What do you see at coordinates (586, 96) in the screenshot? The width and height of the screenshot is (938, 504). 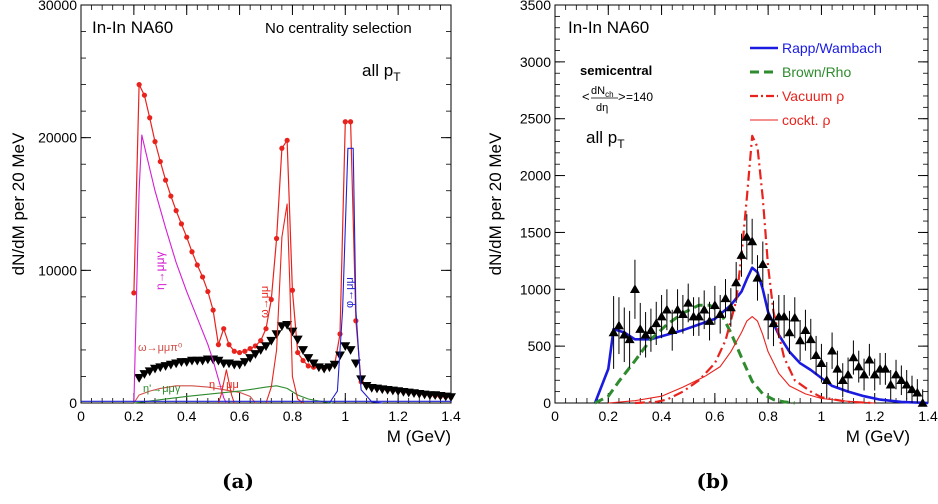 I see `panel-b-mult-lt: <` at bounding box center [586, 96].